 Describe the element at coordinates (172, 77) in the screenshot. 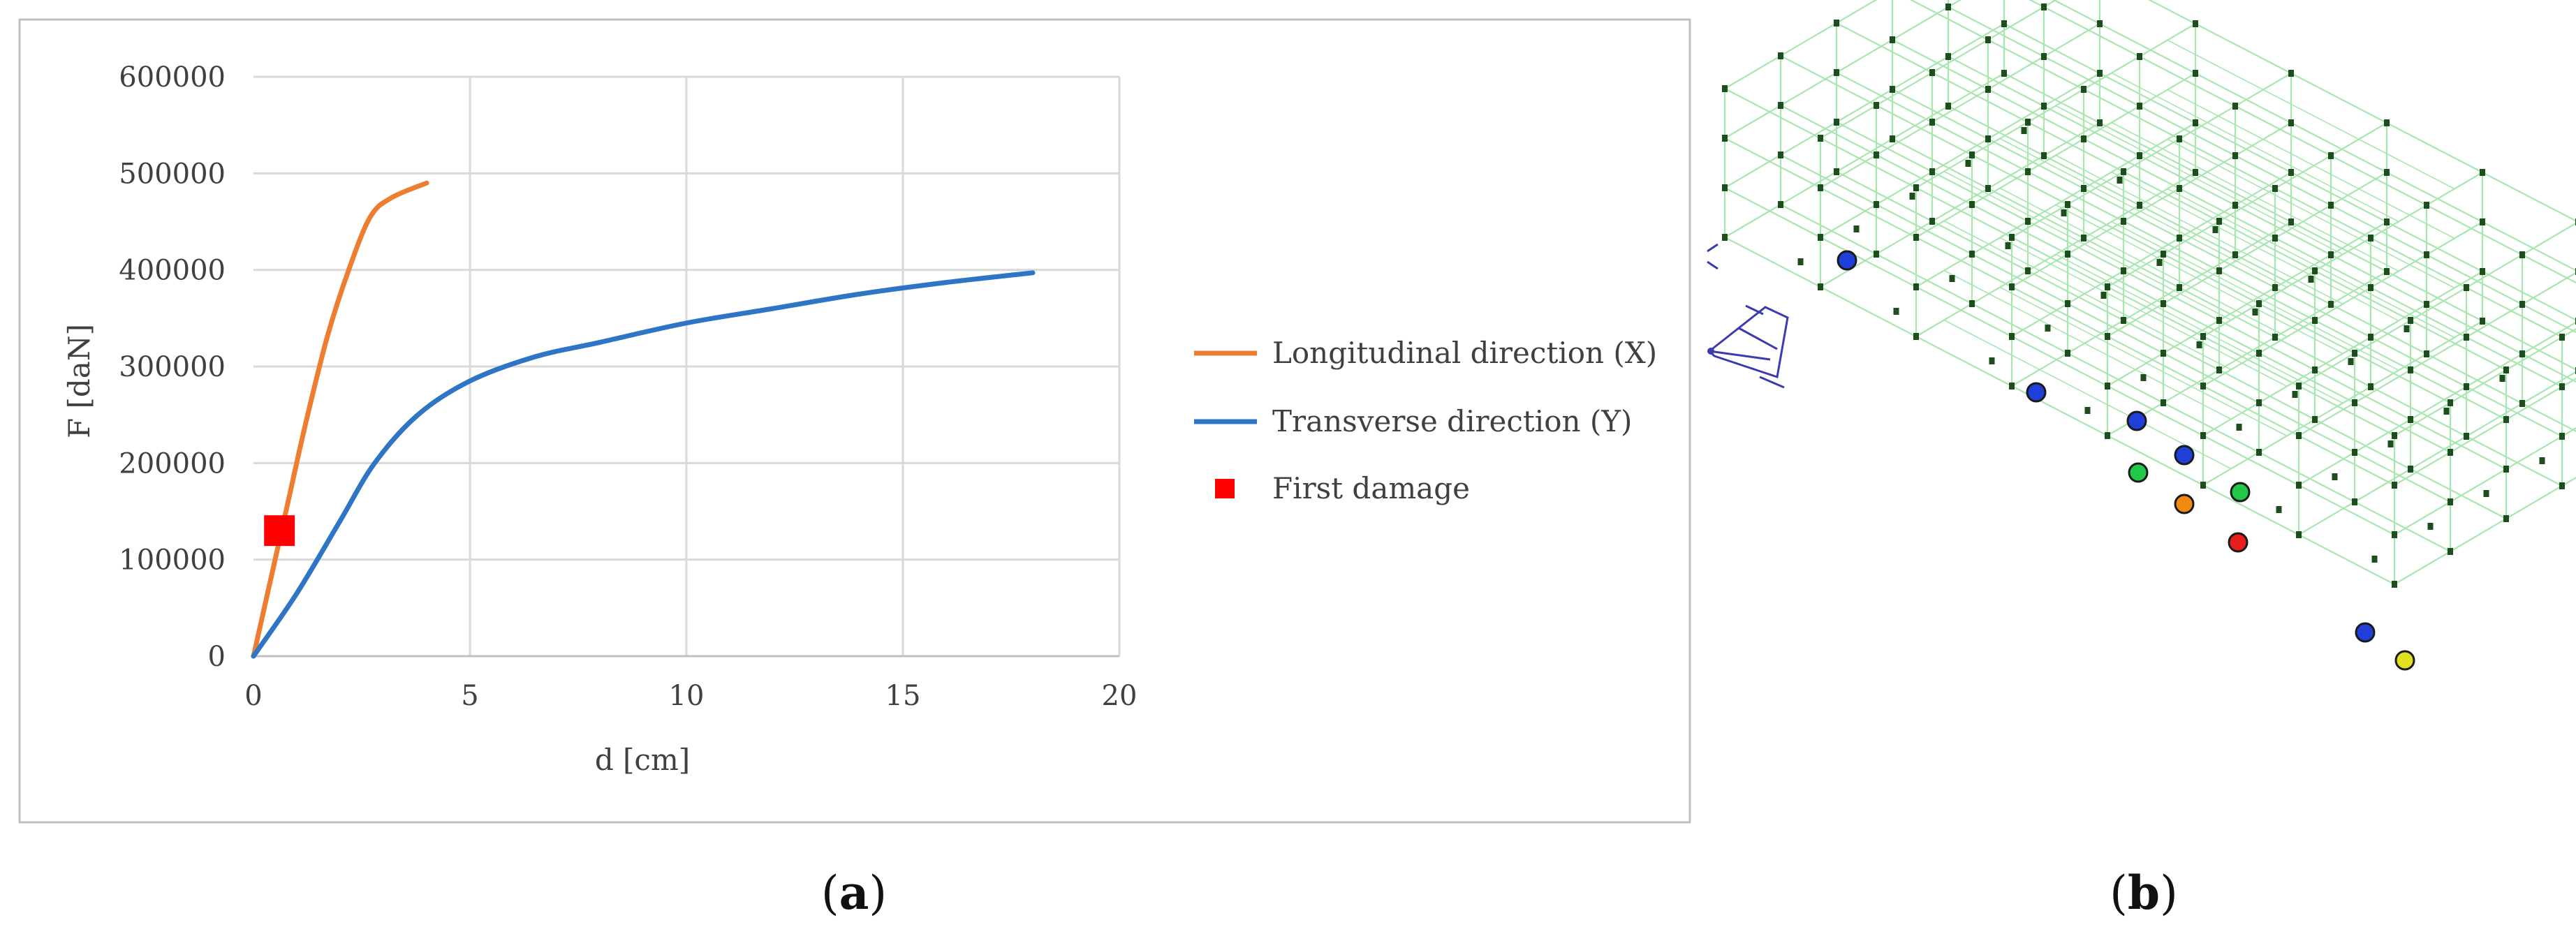

I see `y-tick-label: 600000` at that location.